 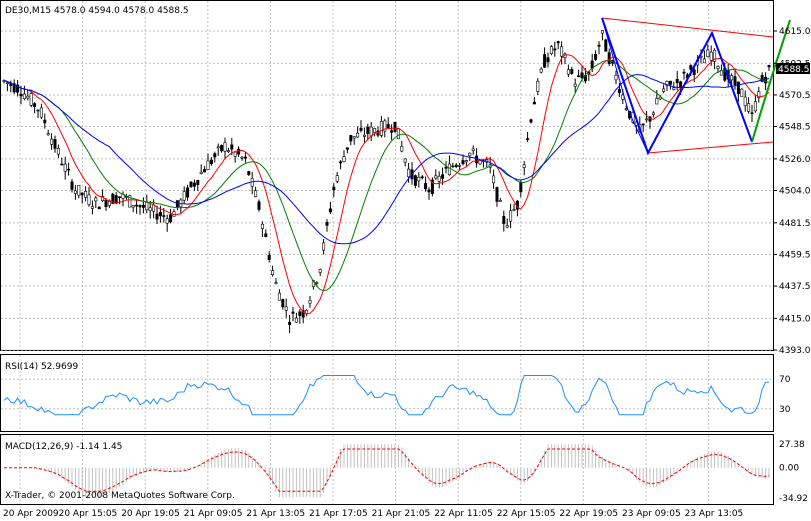 What do you see at coordinates (789, 469) in the screenshot?
I see `macd-tick-label: 0.00` at bounding box center [789, 469].